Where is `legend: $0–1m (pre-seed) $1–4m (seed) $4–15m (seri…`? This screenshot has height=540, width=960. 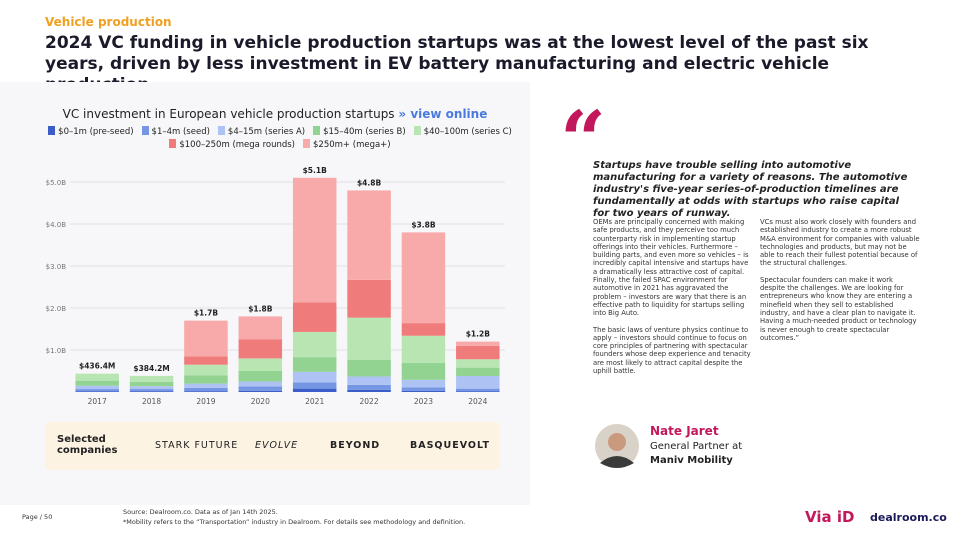 legend: $0–1m (pre-seed) $1–4m (seed) $4–15m (seri… is located at coordinates (280, 138).